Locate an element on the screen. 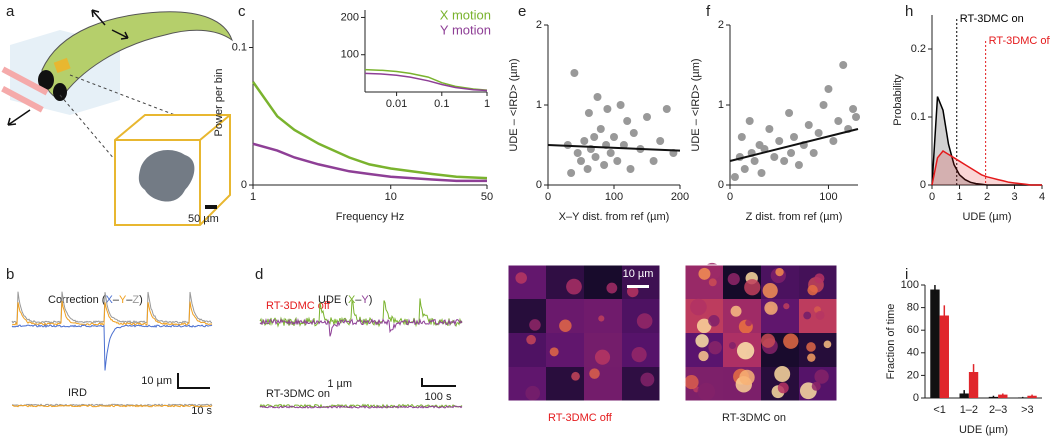 Image resolution: width=1050 pixels, height=443 pixels. zoom-box is located at coordinates (172, 170).